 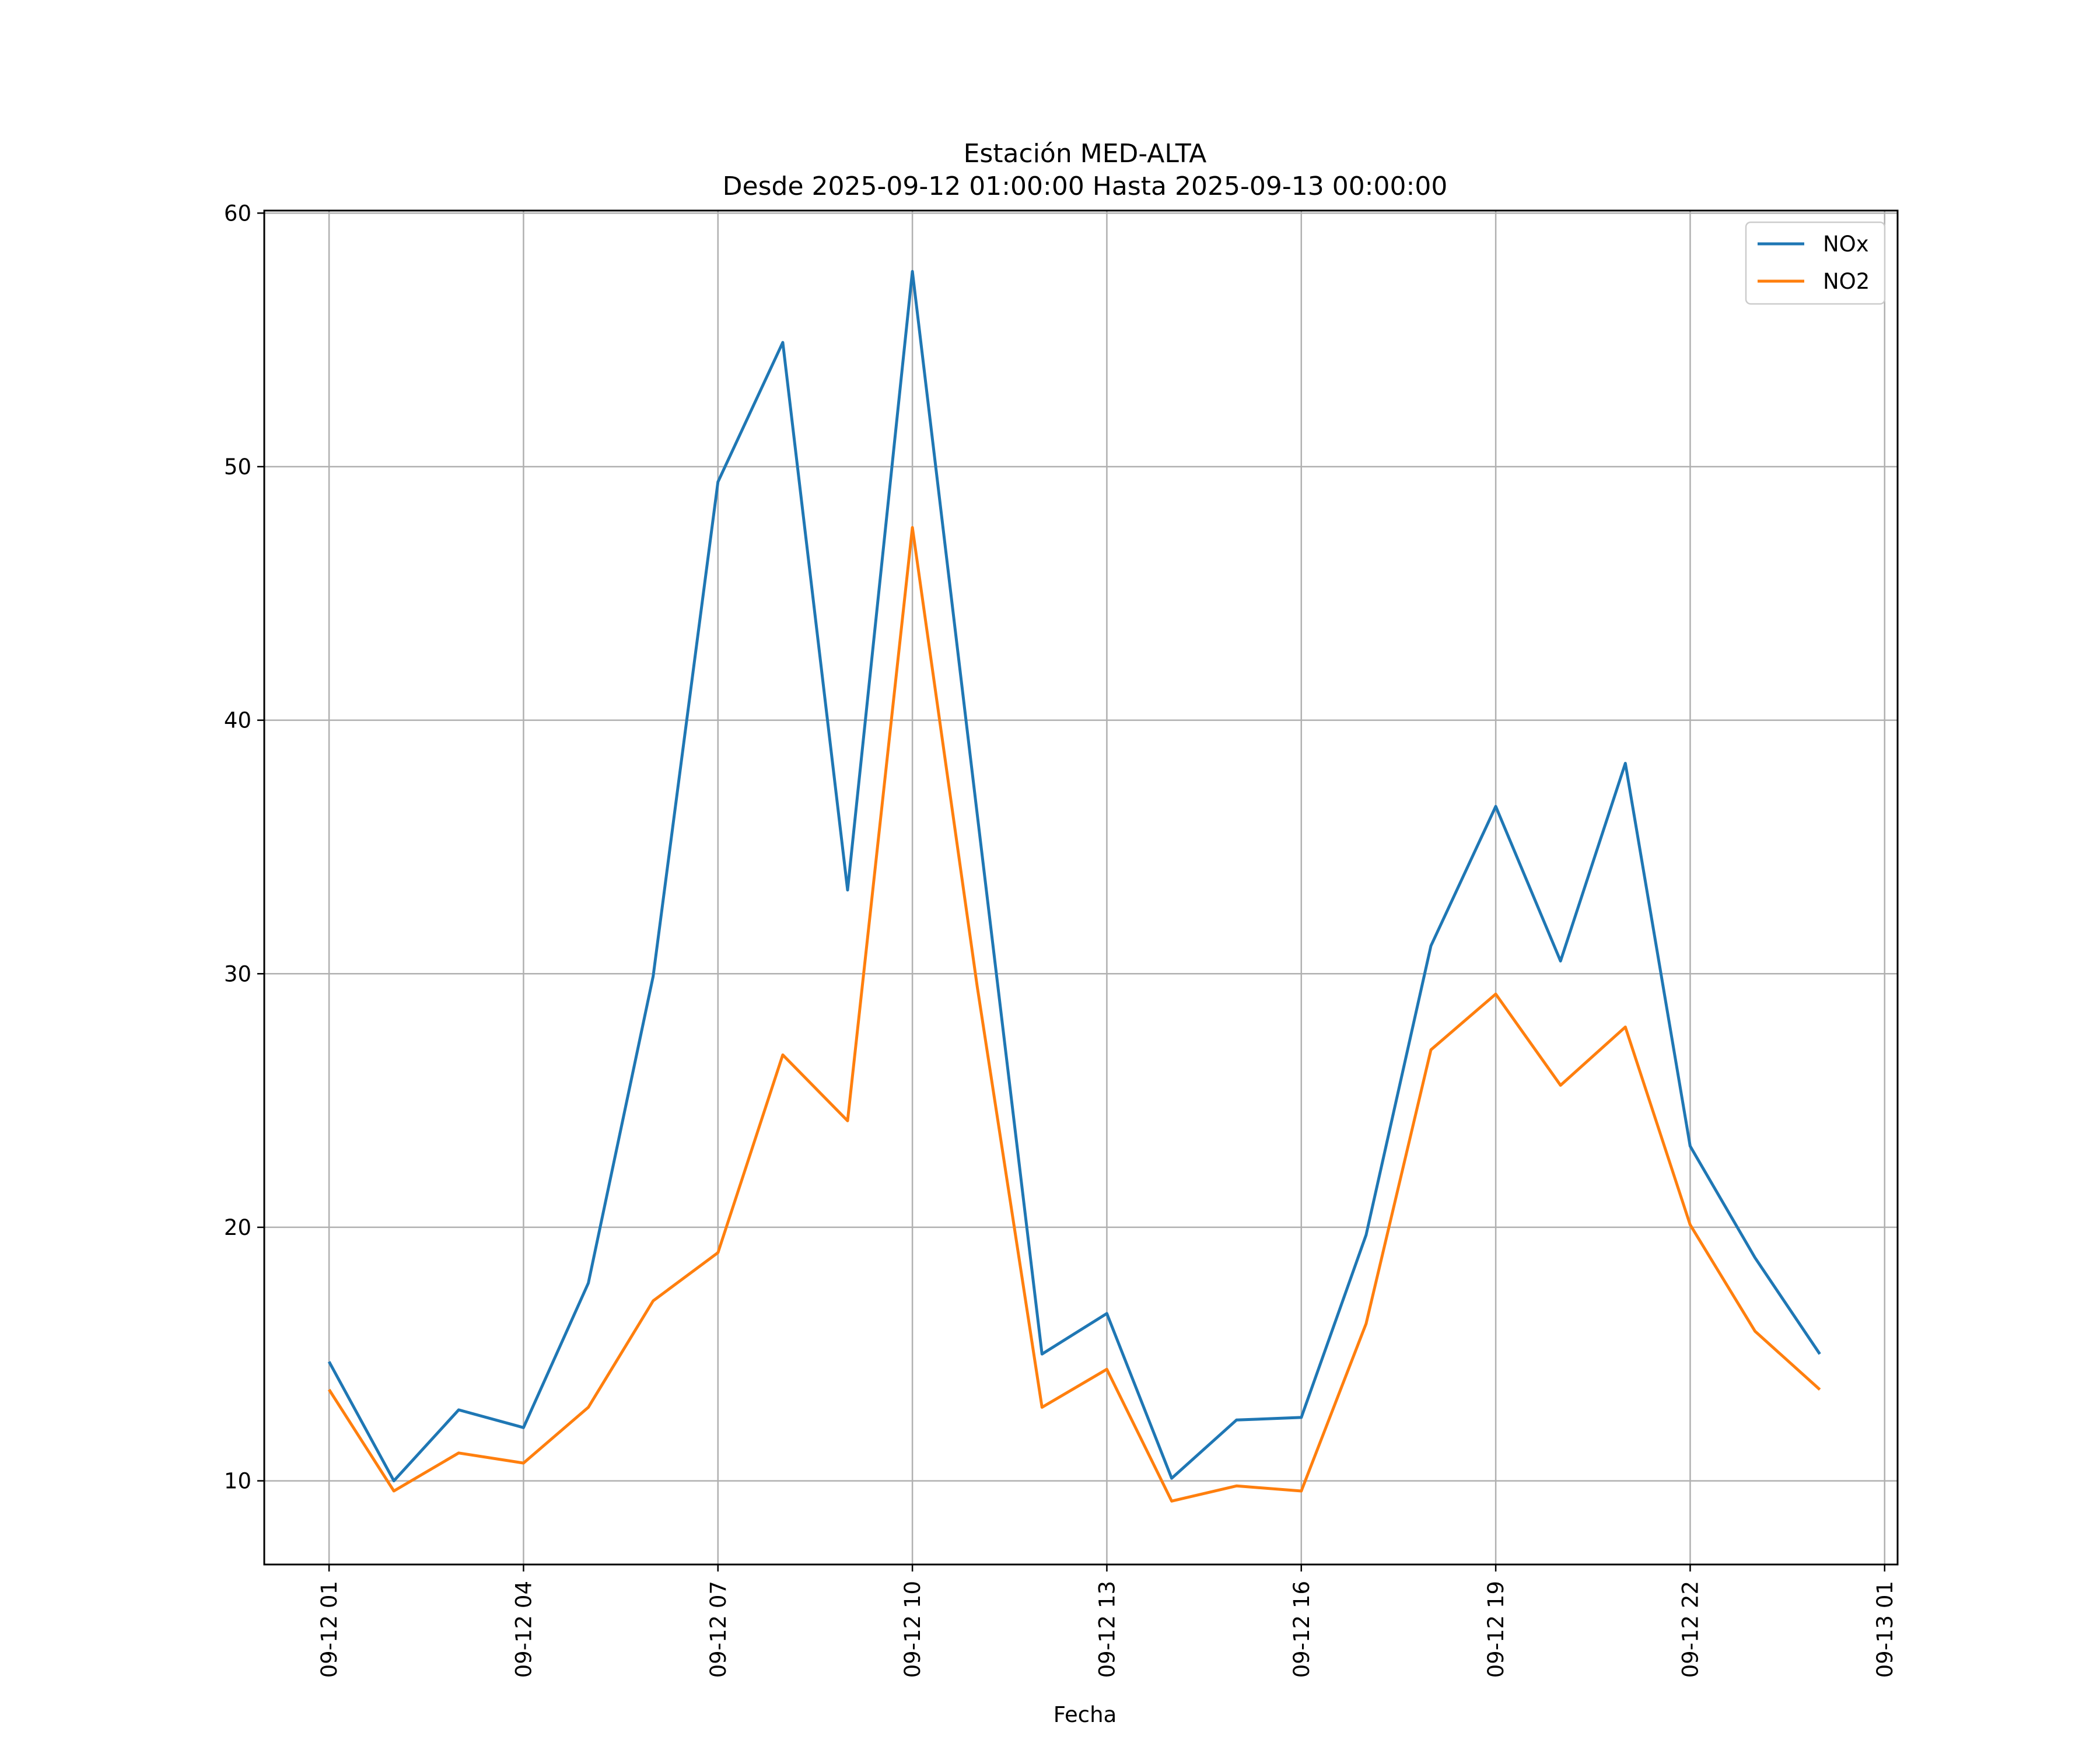 What do you see at coordinates (718, 1629) in the screenshot?
I see `x-tick-label: 09-12 07` at bounding box center [718, 1629].